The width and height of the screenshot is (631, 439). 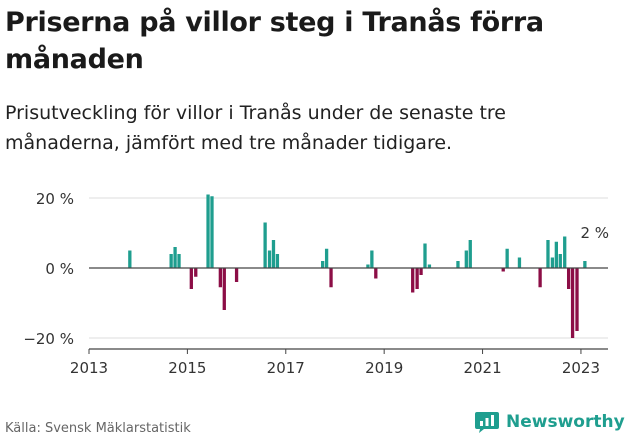 I want to click on latest-value-label: 2 %, so click(x=594, y=233).